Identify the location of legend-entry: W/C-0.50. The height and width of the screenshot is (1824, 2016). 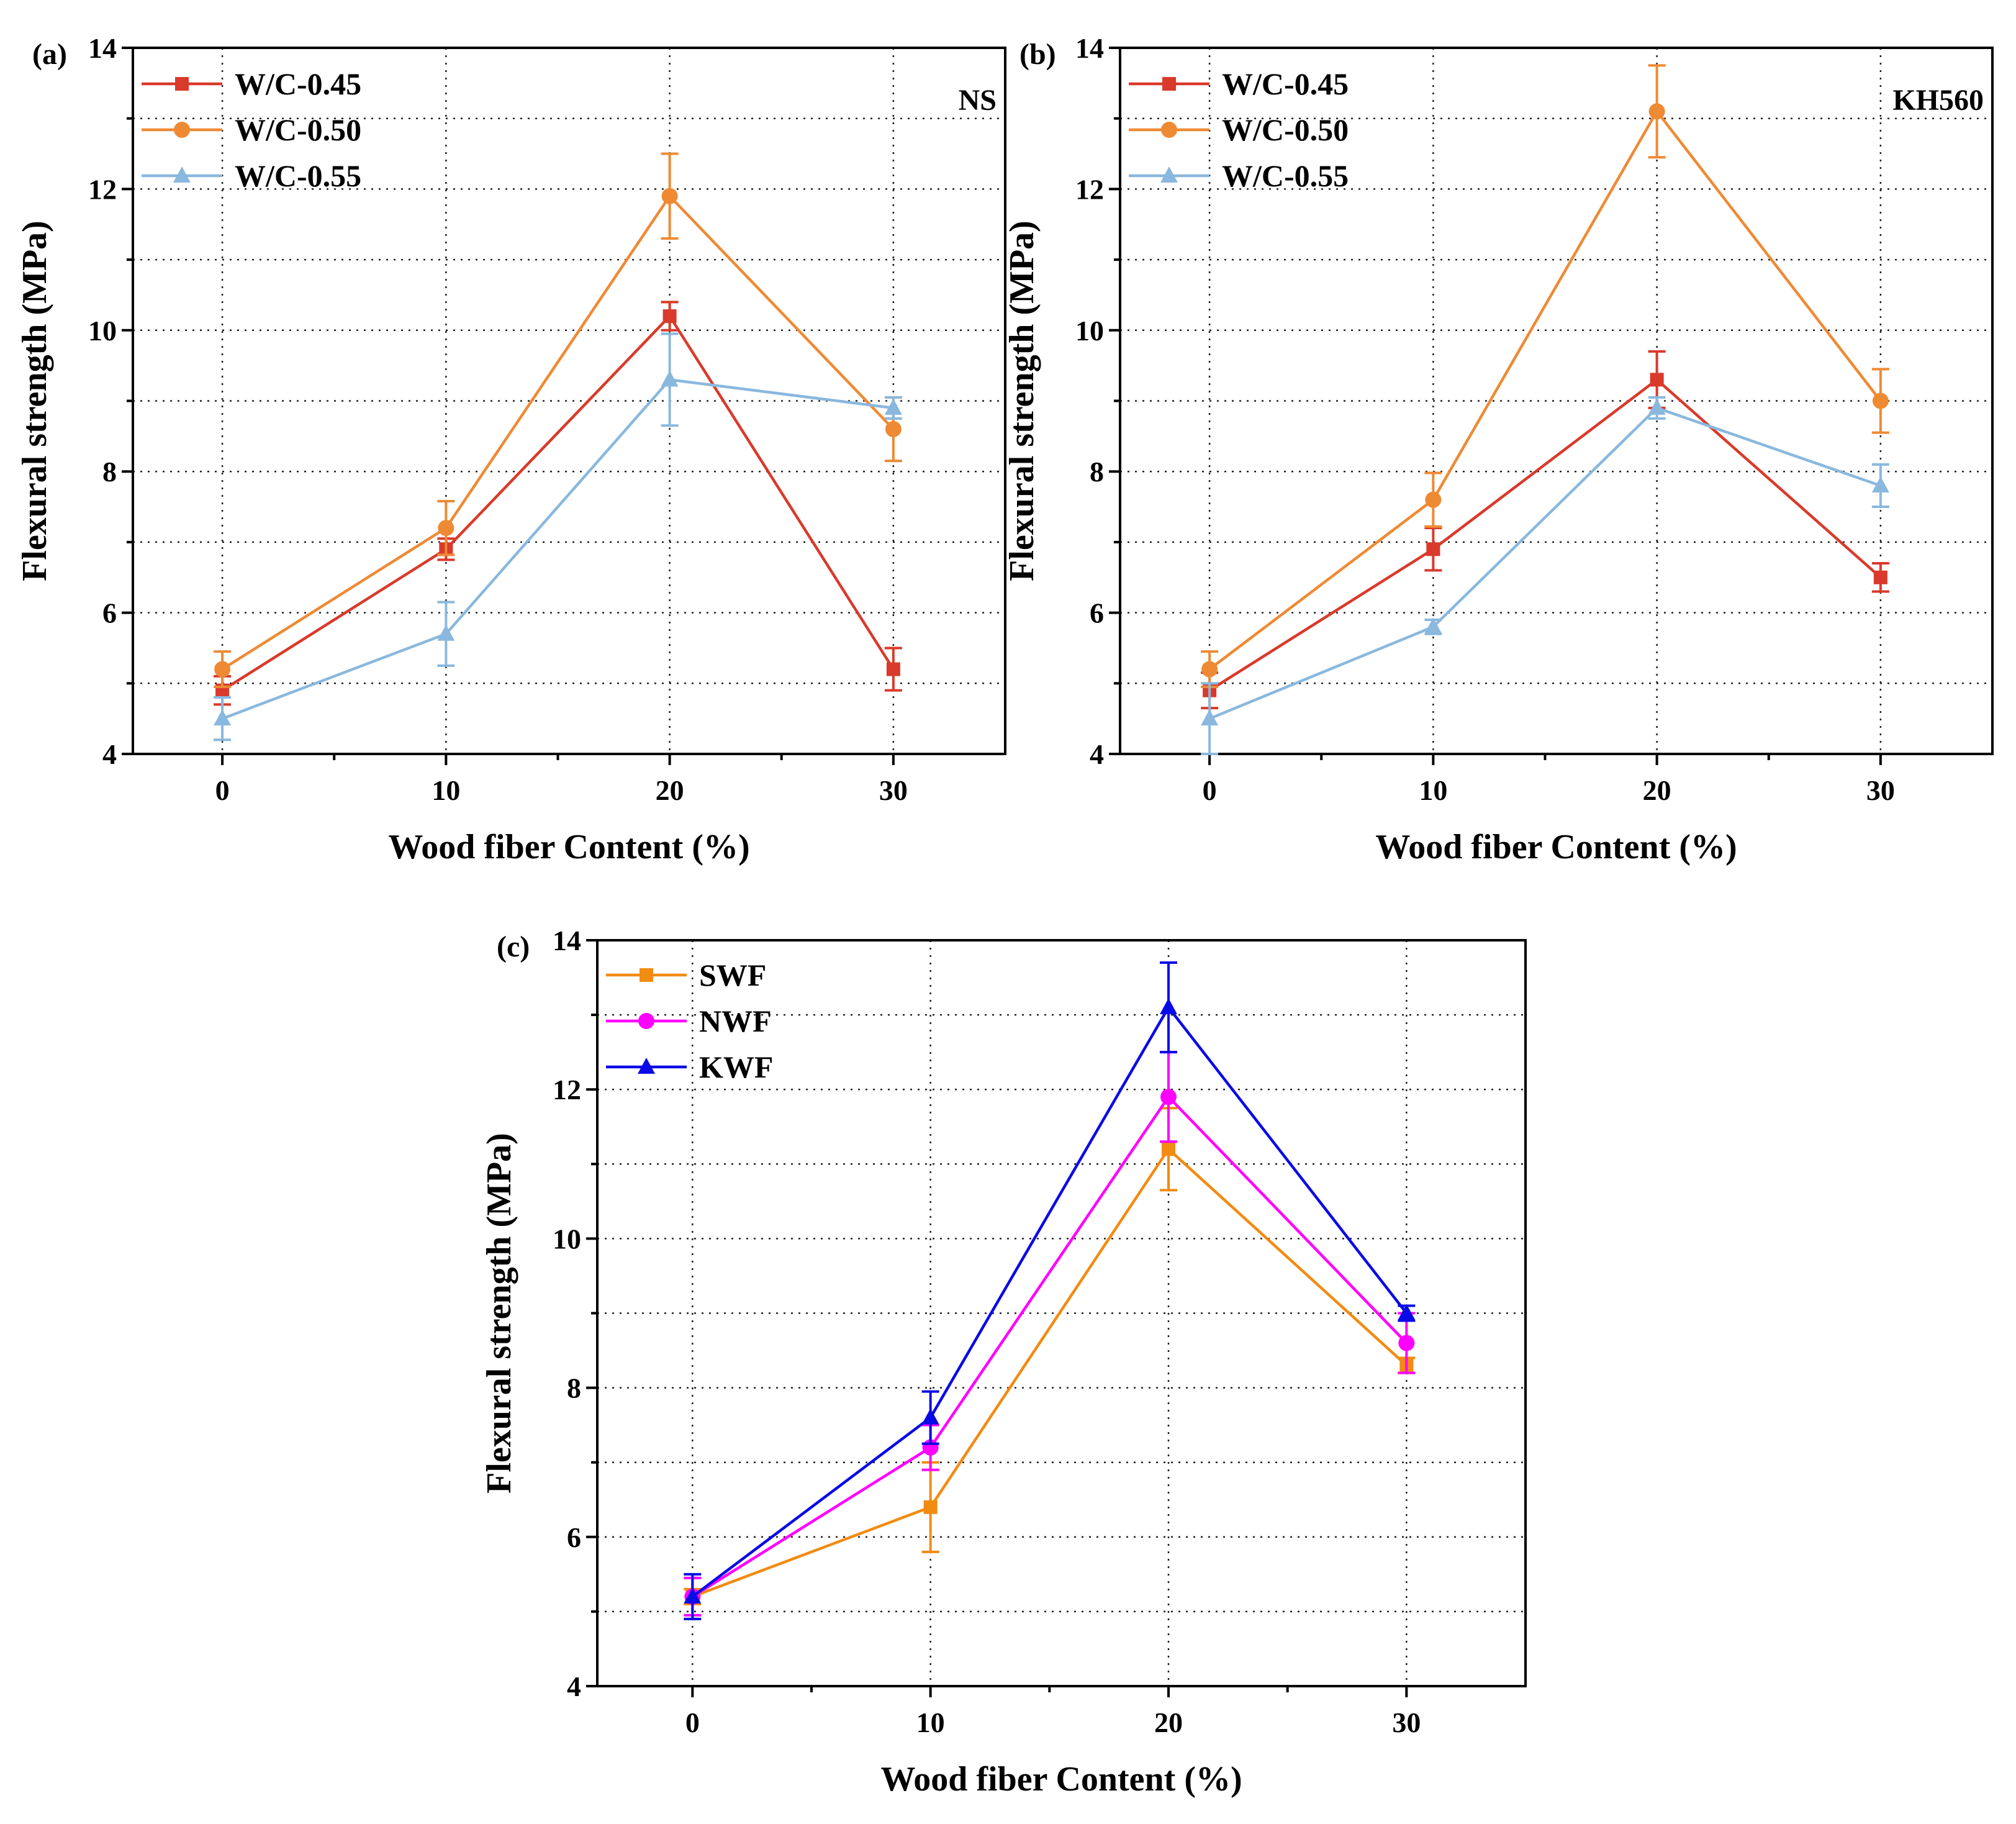
(251, 130).